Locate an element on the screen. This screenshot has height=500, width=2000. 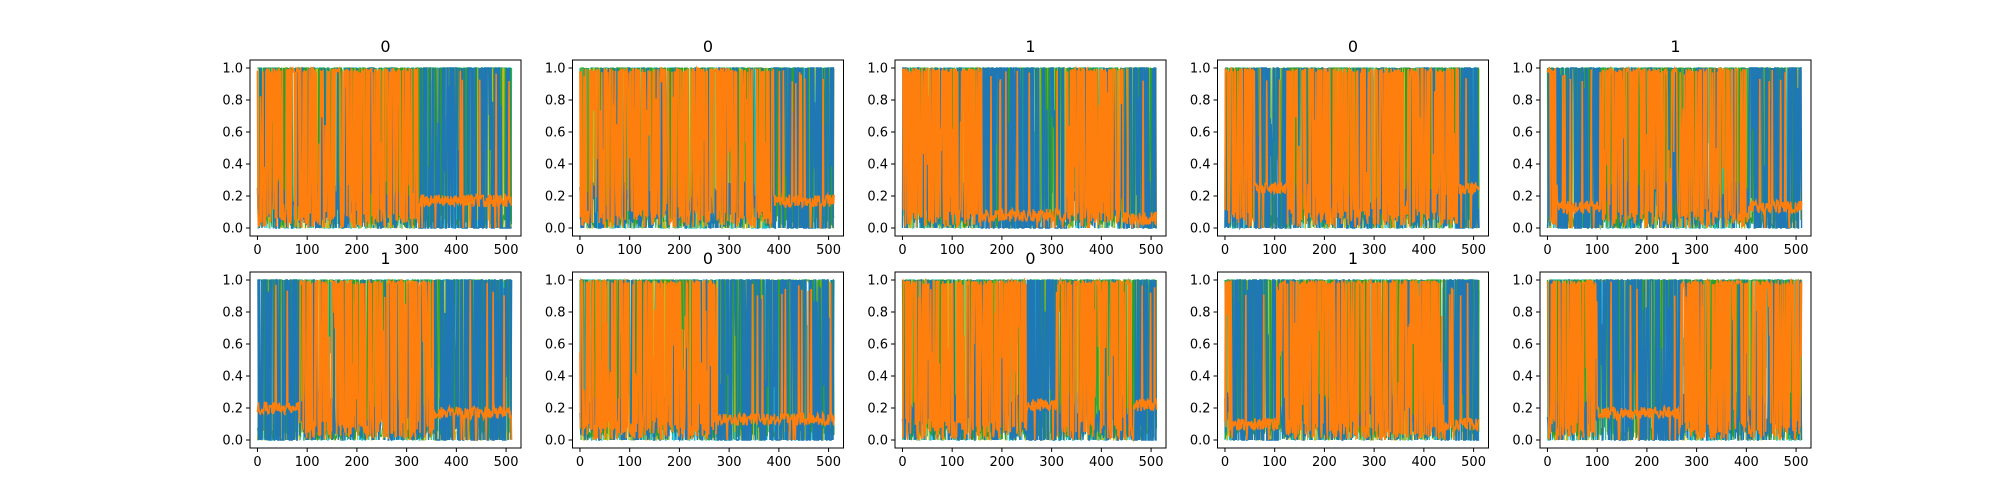
subplot-2: 0 100 200 300 400 500 0.0 0.2 0.4 0.6 0.8 1.0 0 is located at coordinates (694, 147).